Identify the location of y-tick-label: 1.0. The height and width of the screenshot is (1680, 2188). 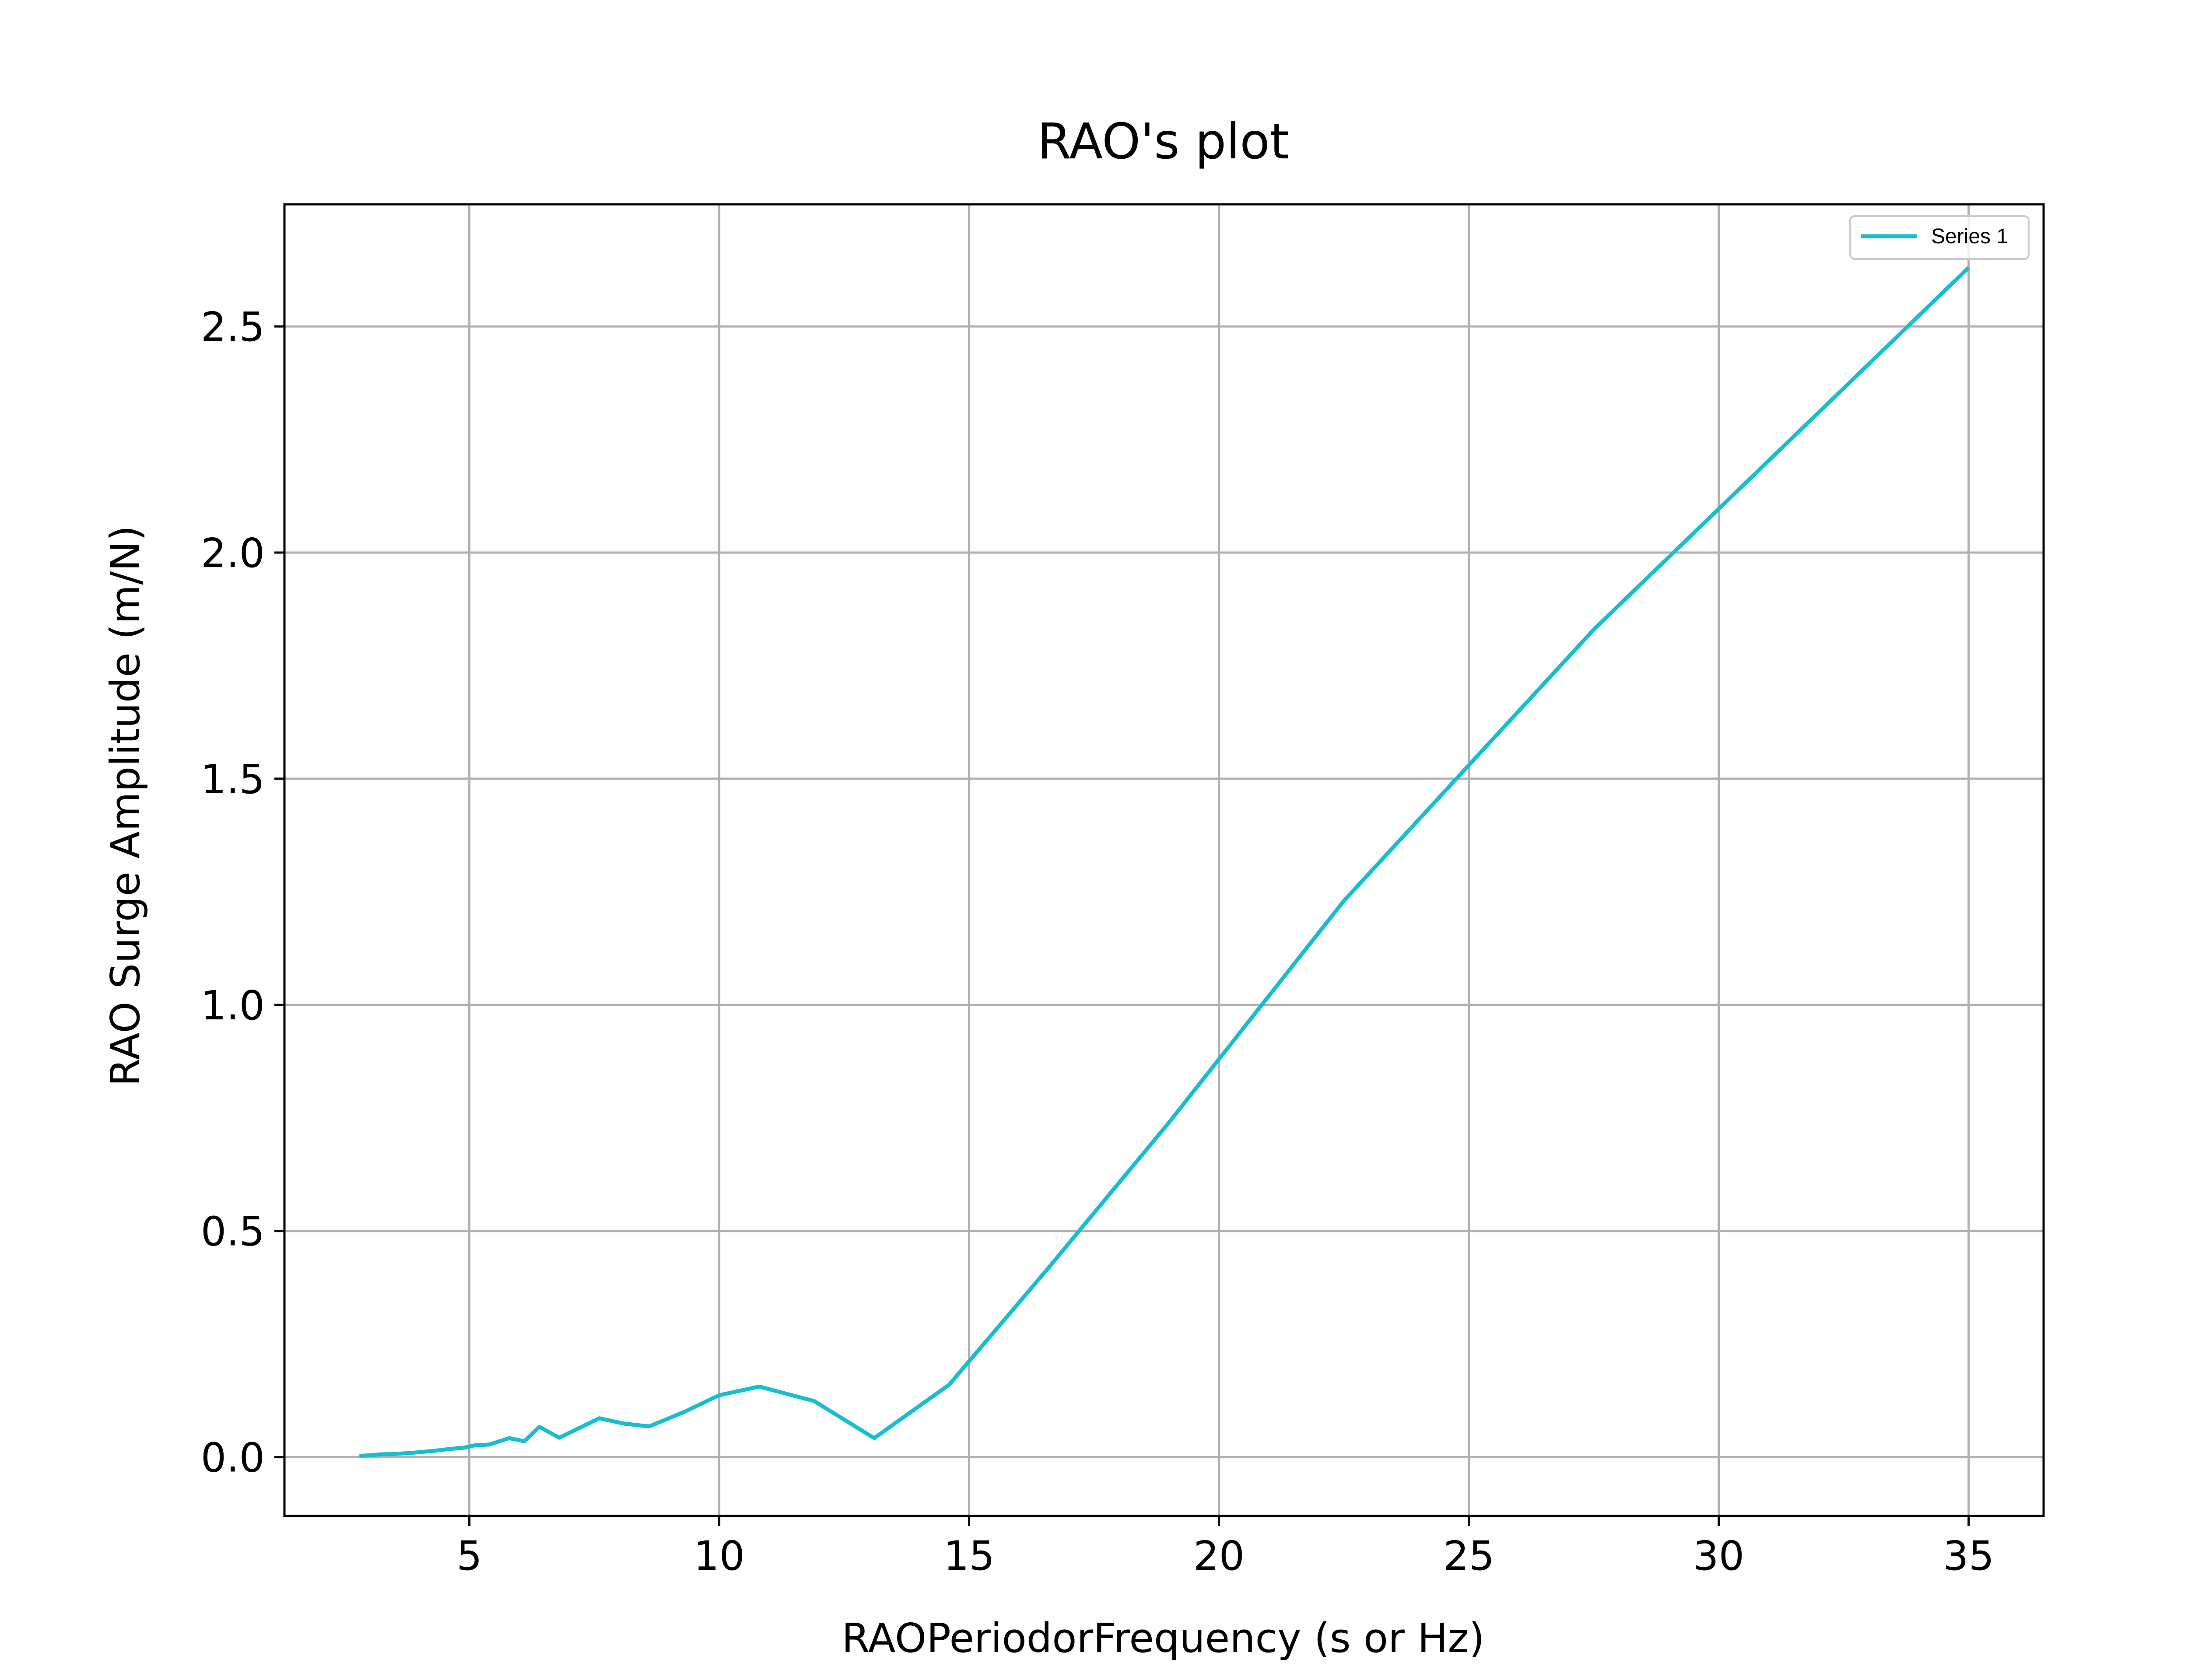
(233, 1005).